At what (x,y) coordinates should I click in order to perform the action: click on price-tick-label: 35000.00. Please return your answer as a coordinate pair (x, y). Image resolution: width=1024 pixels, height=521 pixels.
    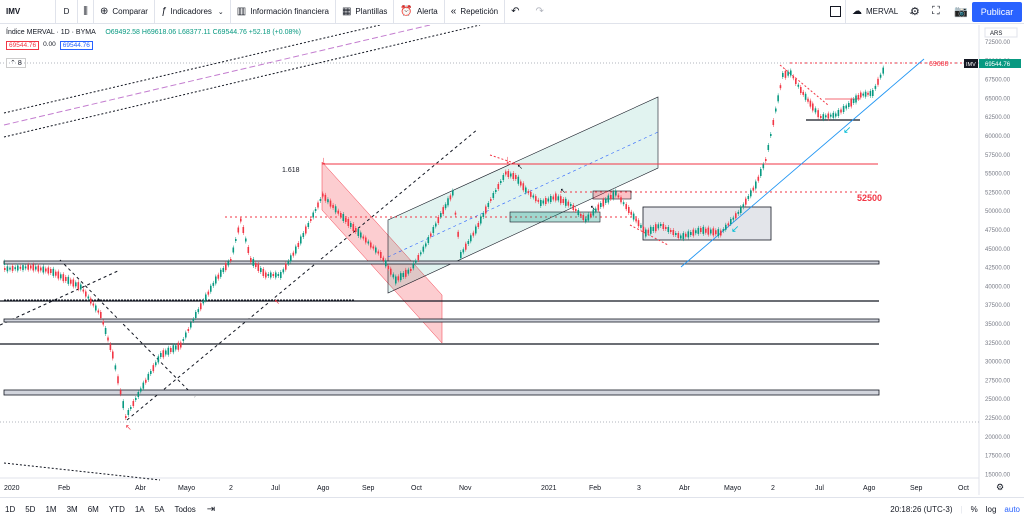
    Looking at the image, I should click on (998, 325).